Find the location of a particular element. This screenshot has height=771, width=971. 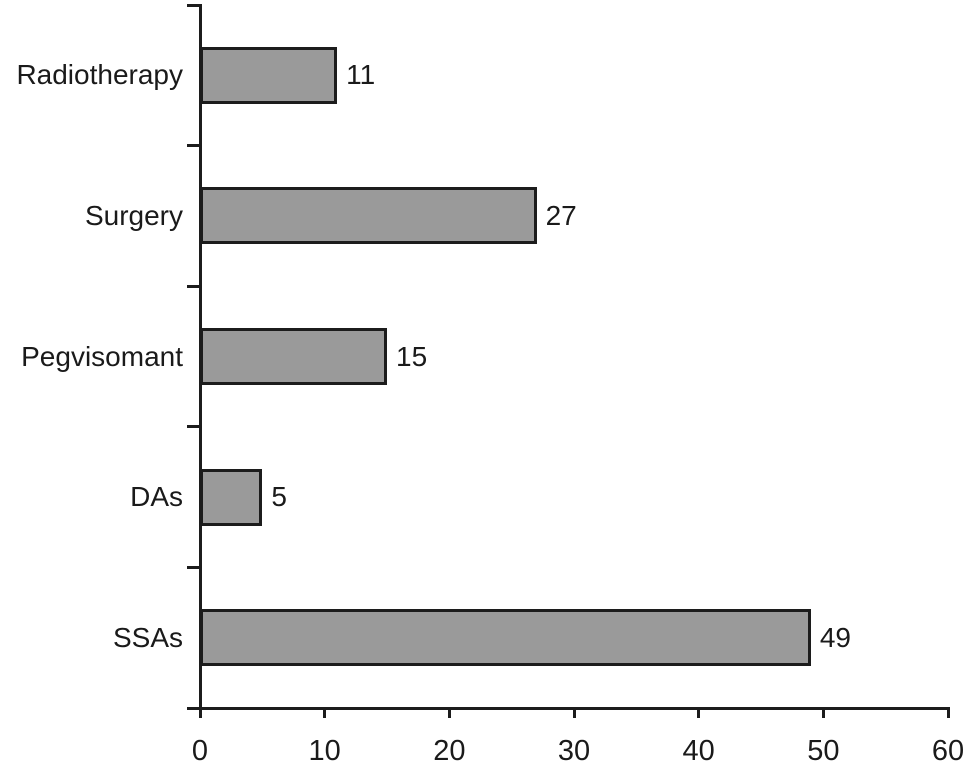

value-label: 49 is located at coordinates (835, 637).